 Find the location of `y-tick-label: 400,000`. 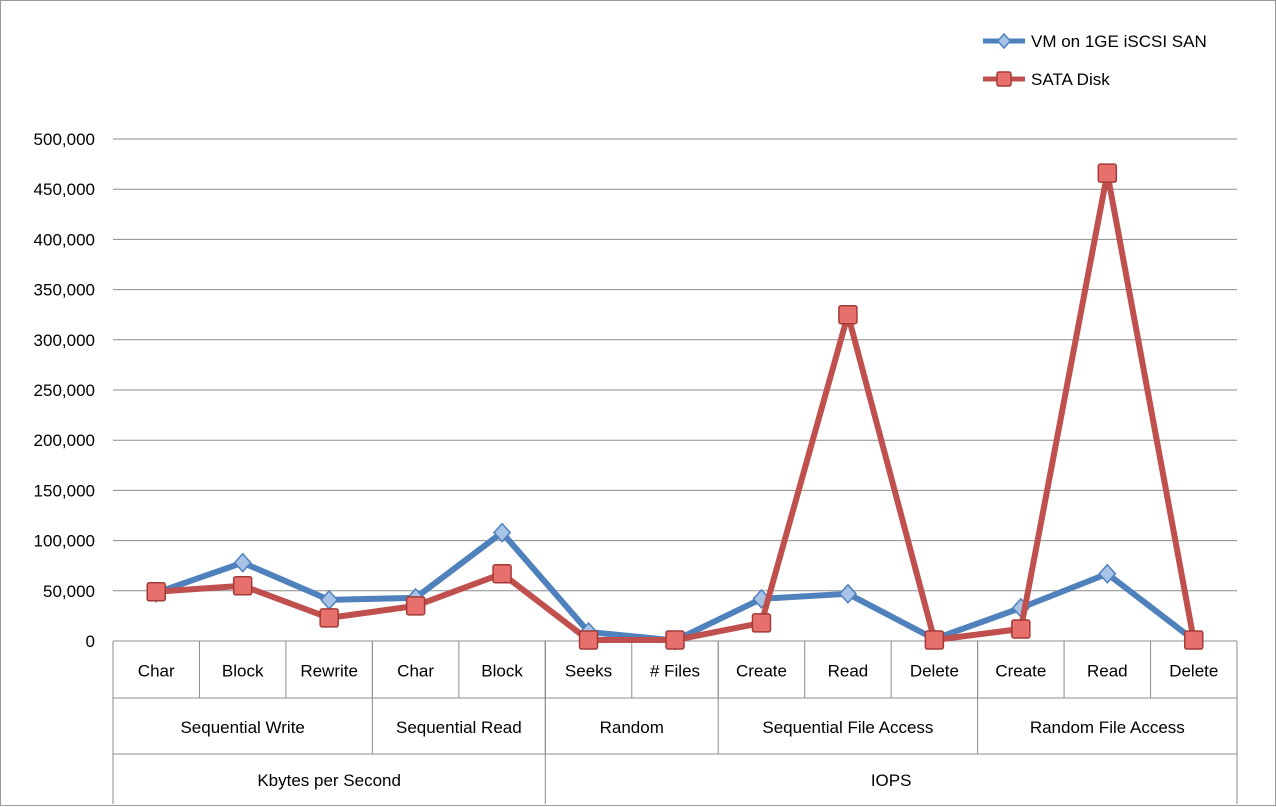

y-tick-label: 400,000 is located at coordinates (64, 239).